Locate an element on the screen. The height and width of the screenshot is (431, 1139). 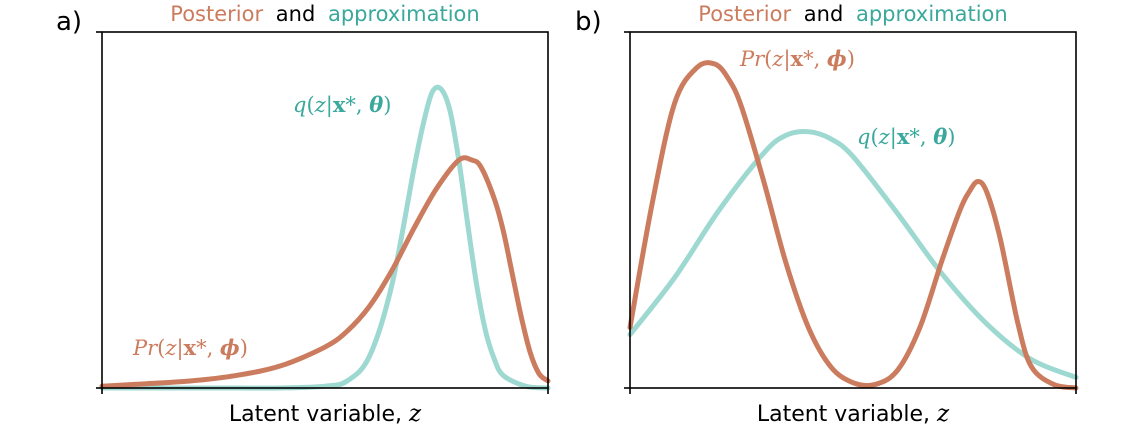
panel-b-approx-label: q(z|x*, θ) is located at coordinates (906, 137).